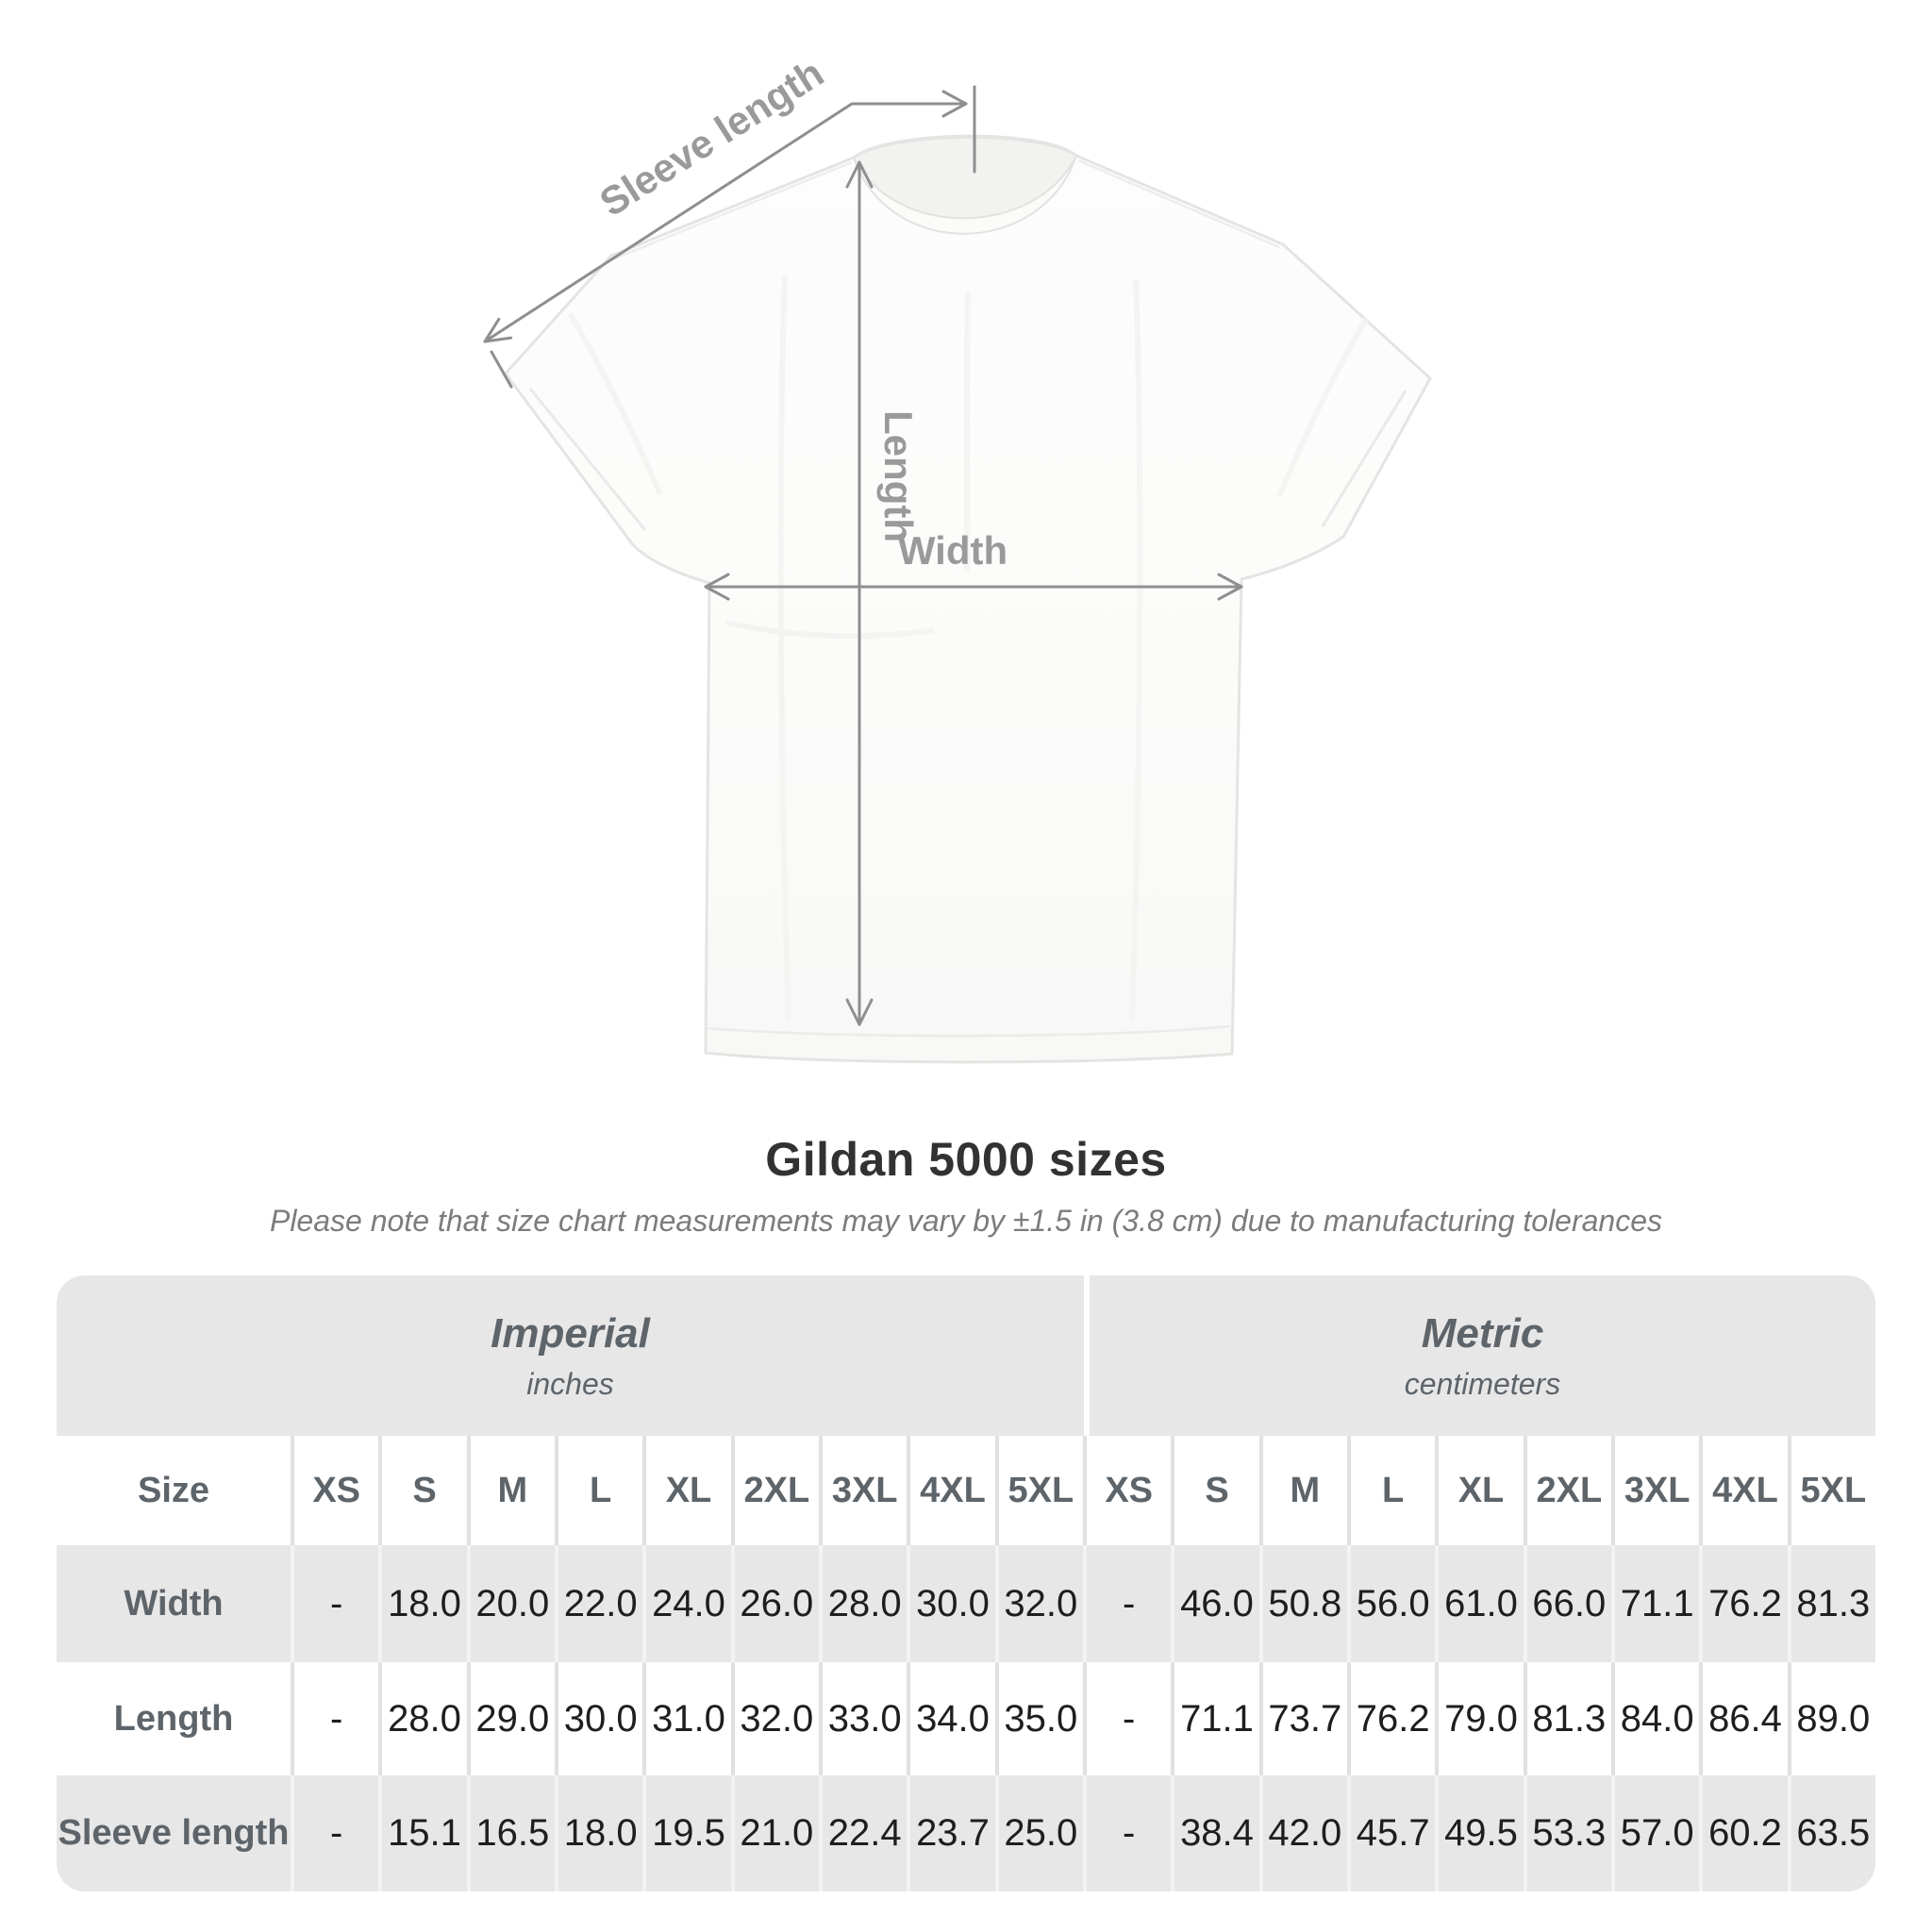  I want to click on size-col-header-imperial-XL: XL, so click(686, 1491).